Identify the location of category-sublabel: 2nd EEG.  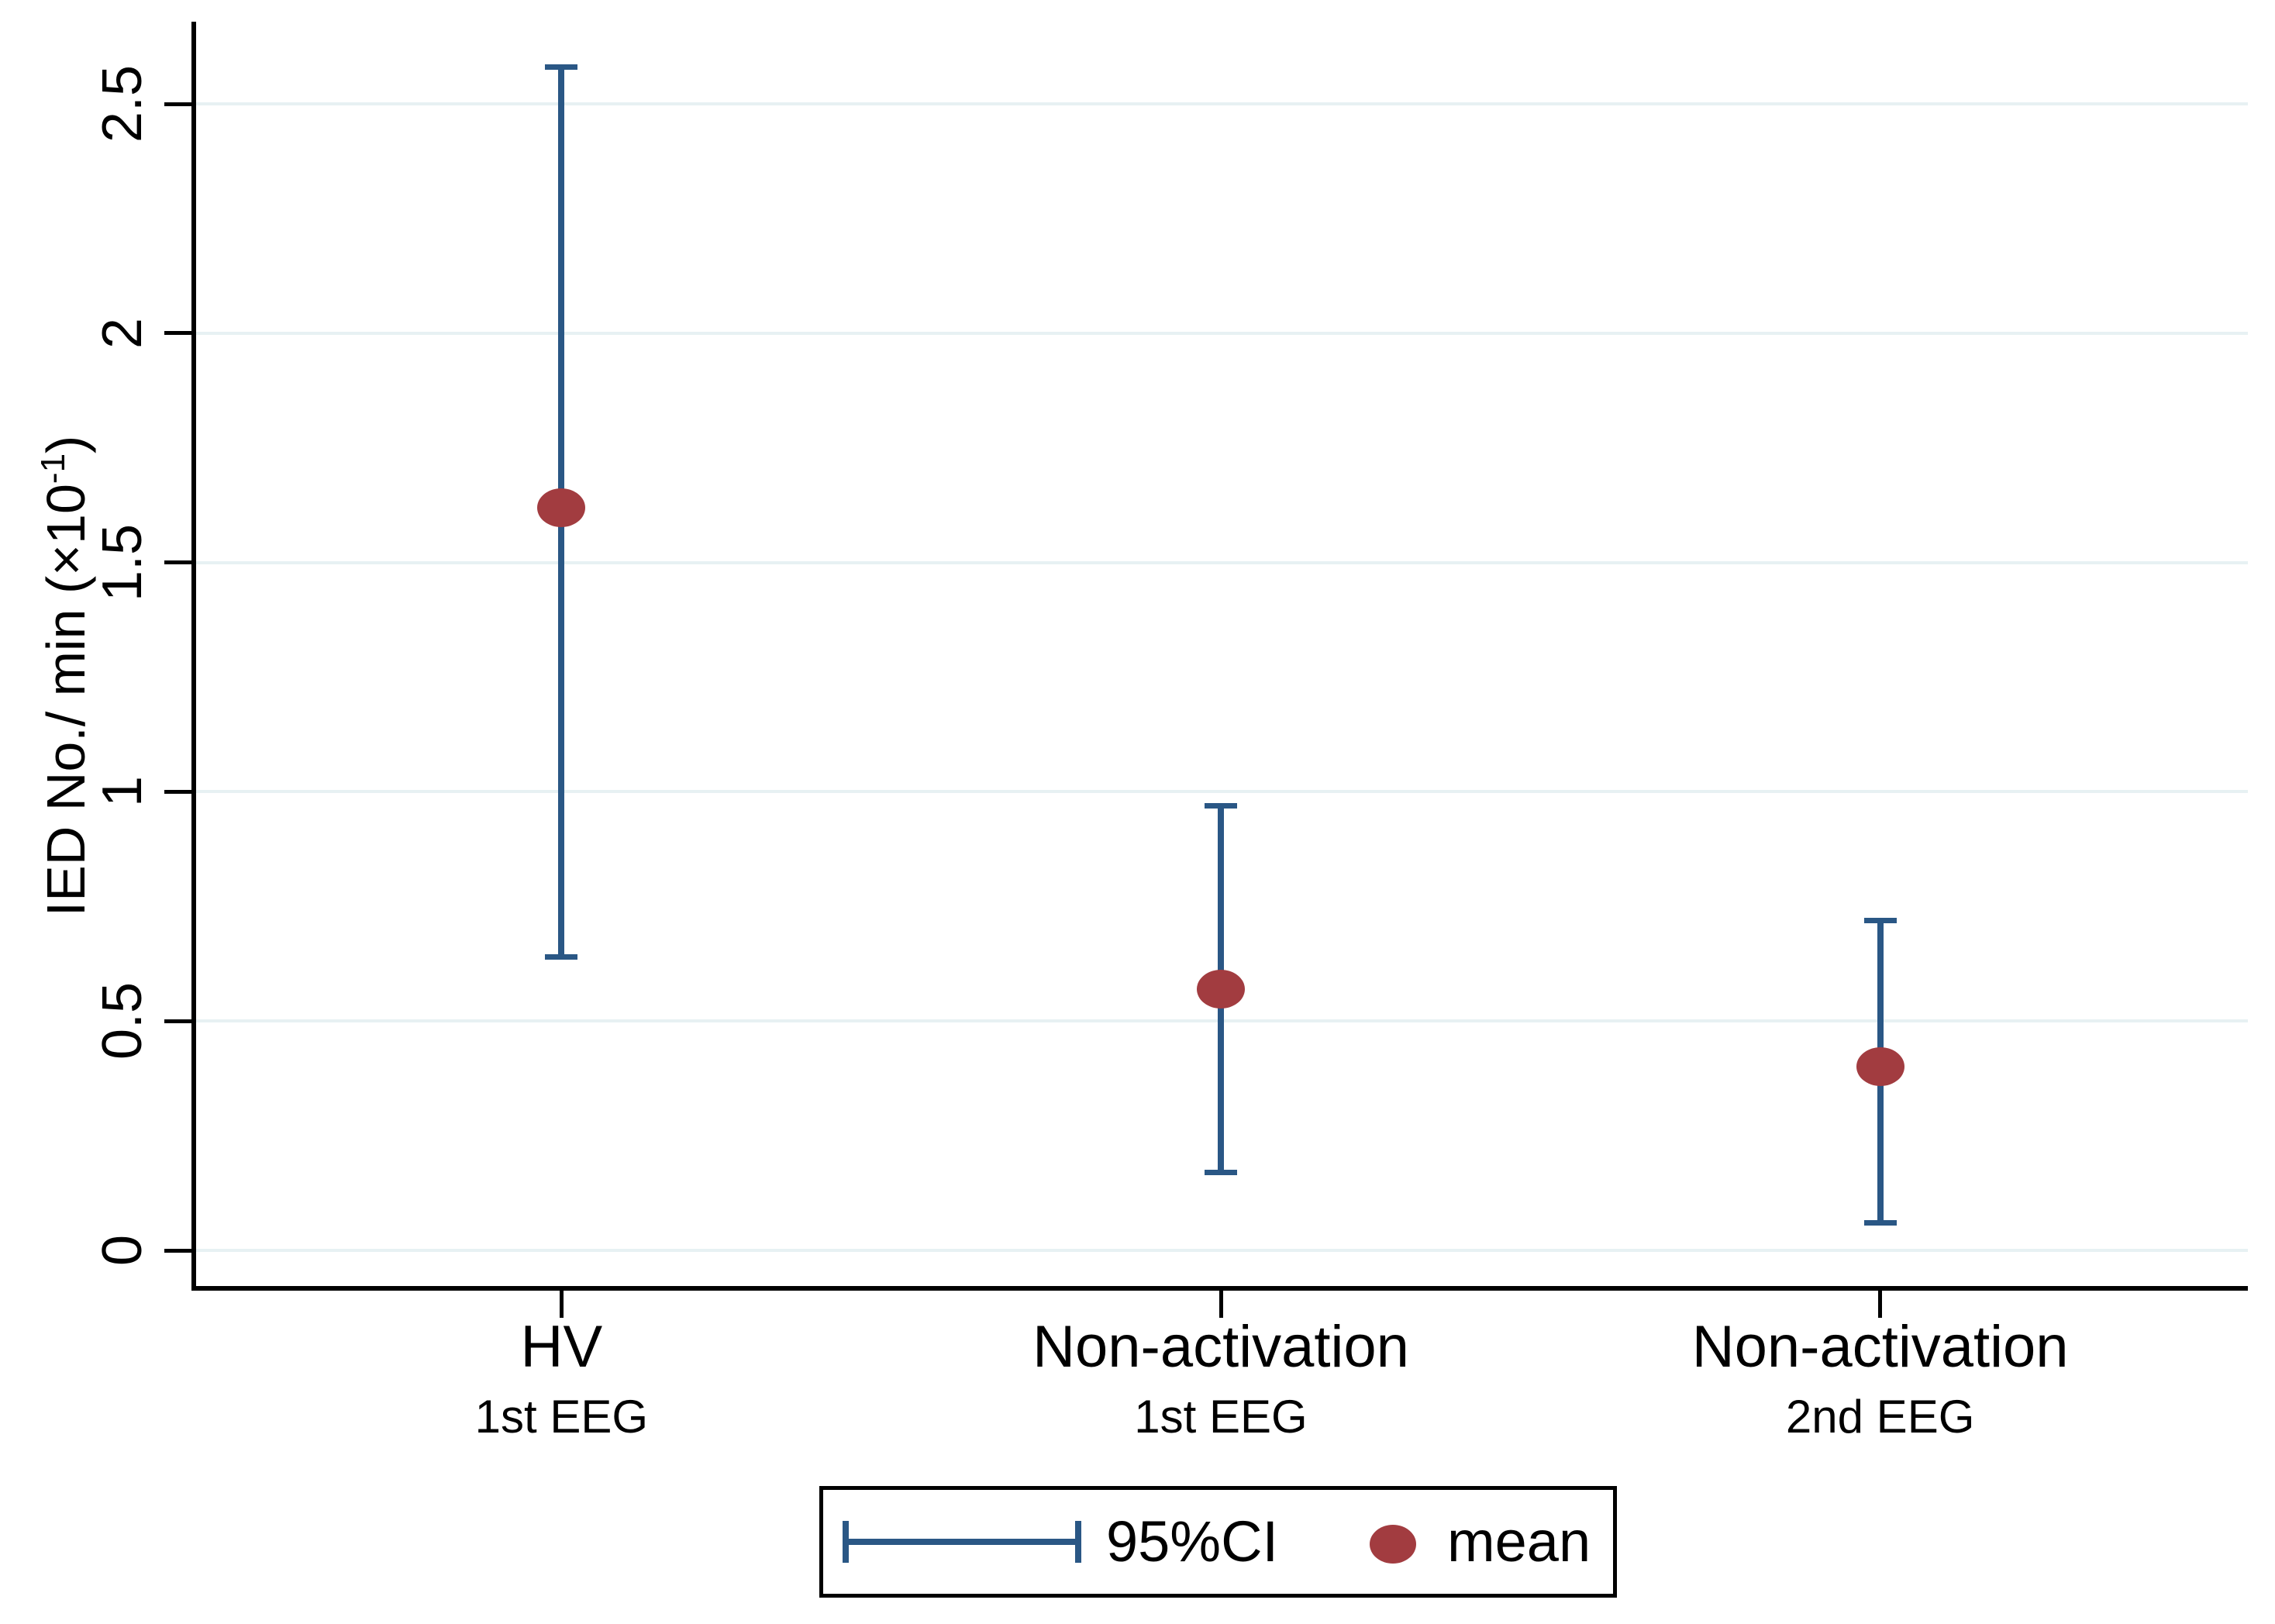
(1880, 1417).